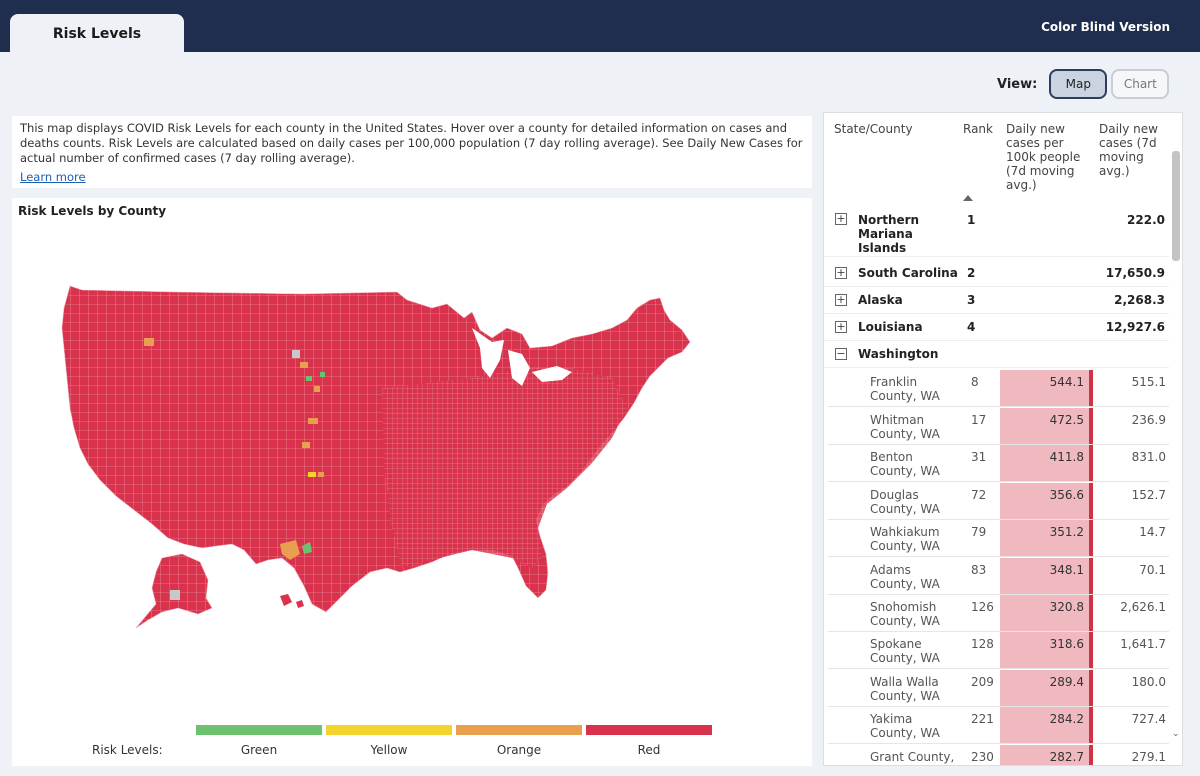 The image size is (1200, 776). I want to click on great-lakes, so click(522, 357).